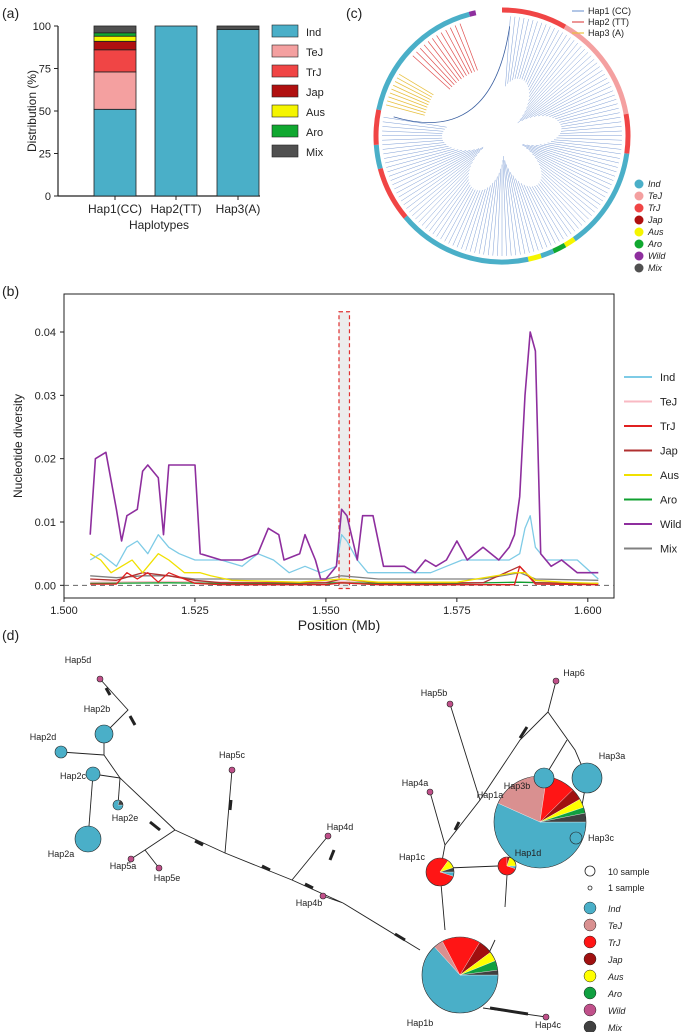 Image resolution: width=685 pixels, height=1032 pixels. What do you see at coordinates (655, 196) in the screenshot?
I see `group-legend-label-tej: TeJ` at bounding box center [655, 196].